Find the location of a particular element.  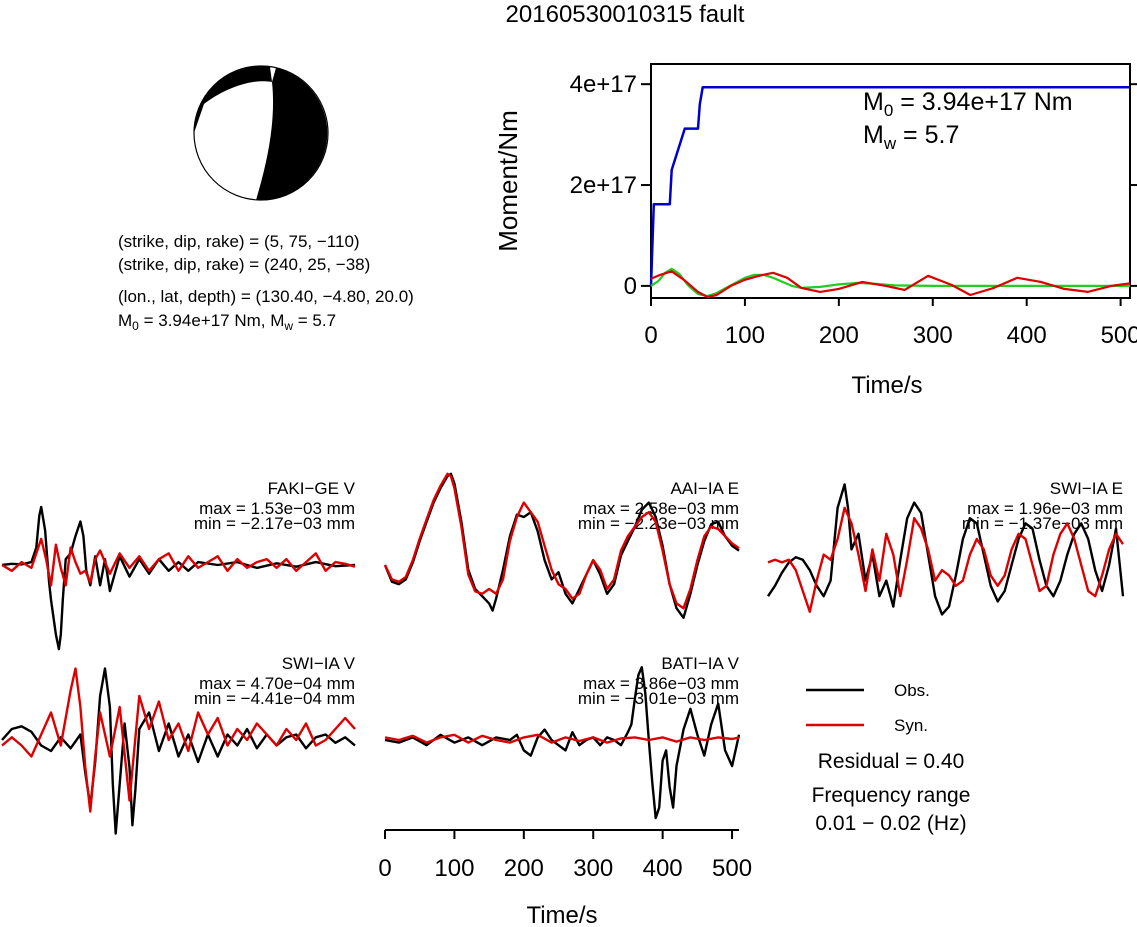

frequency-range-title: Frequency range is located at coordinates (891, 795).